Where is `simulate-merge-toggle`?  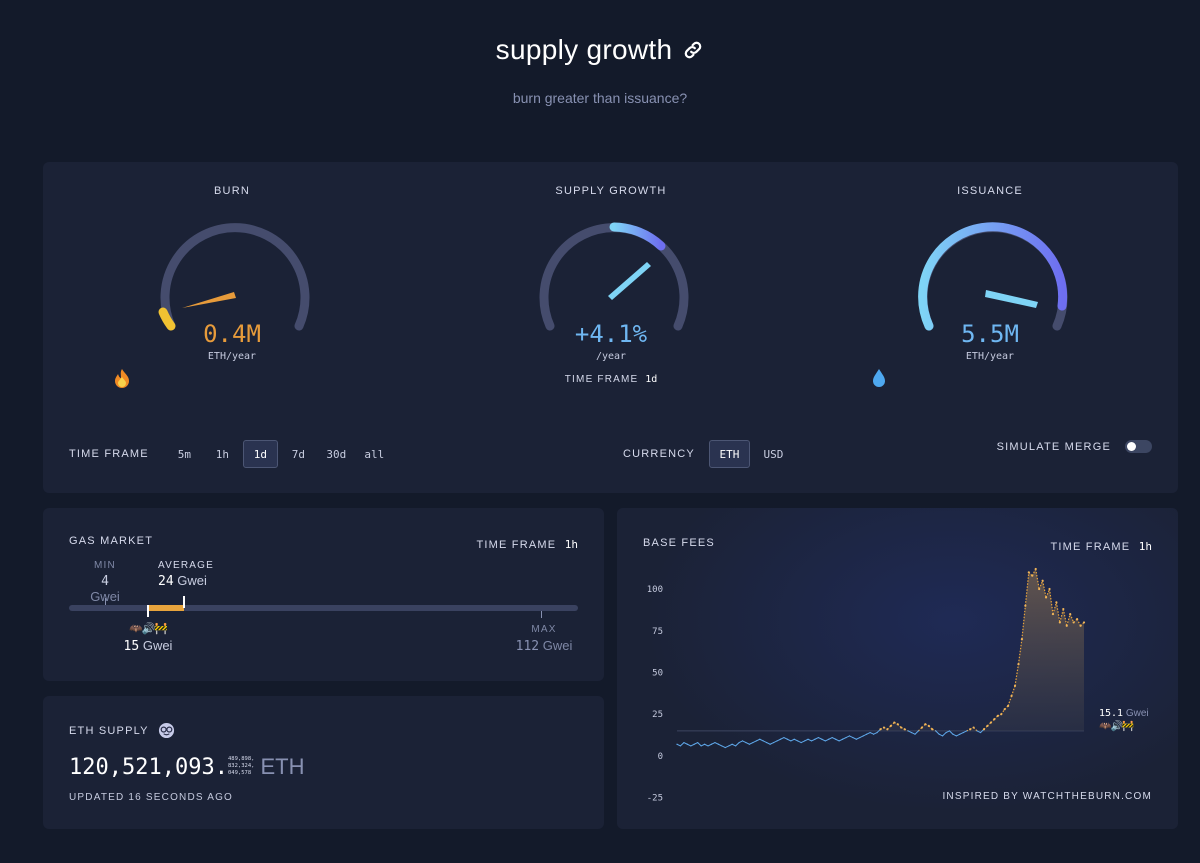
simulate-merge-toggle is located at coordinates (1138, 446).